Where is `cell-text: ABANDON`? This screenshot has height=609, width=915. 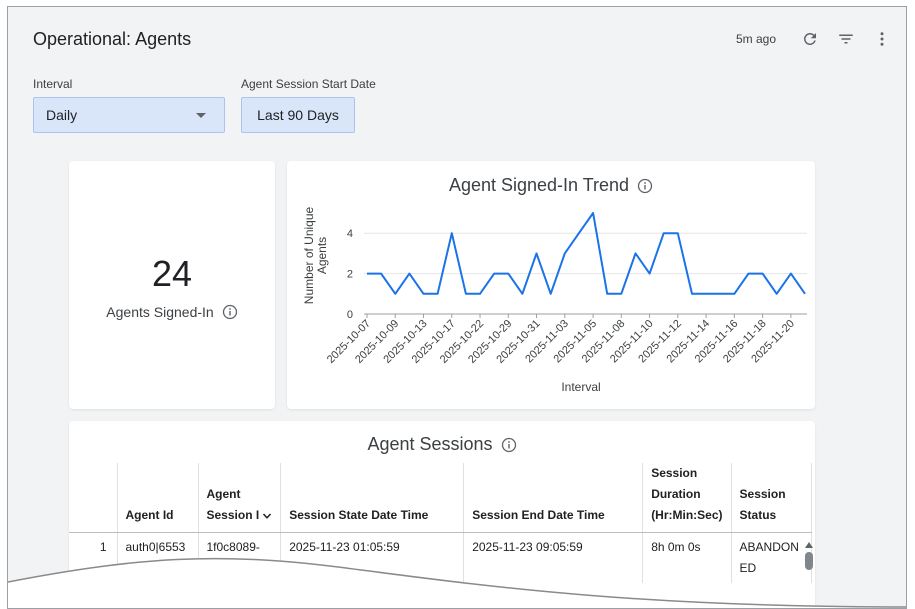
cell-text: ABANDON is located at coordinates (769, 547).